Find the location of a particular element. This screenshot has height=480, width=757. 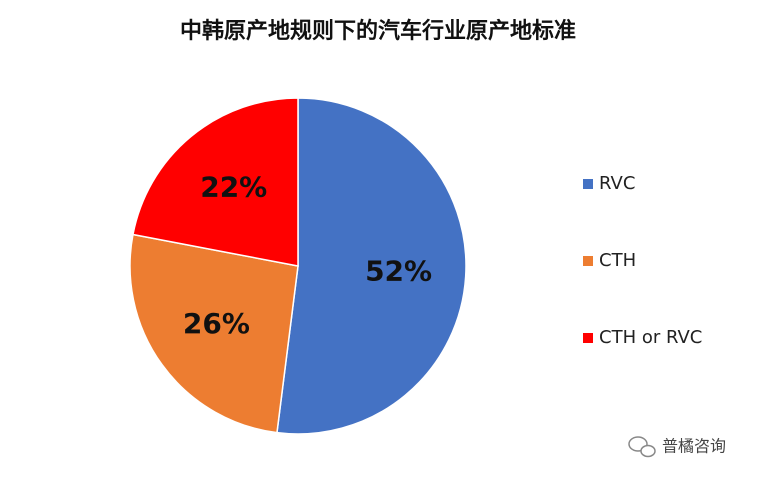

watermark: 普橘咨询 is located at coordinates (694, 446).